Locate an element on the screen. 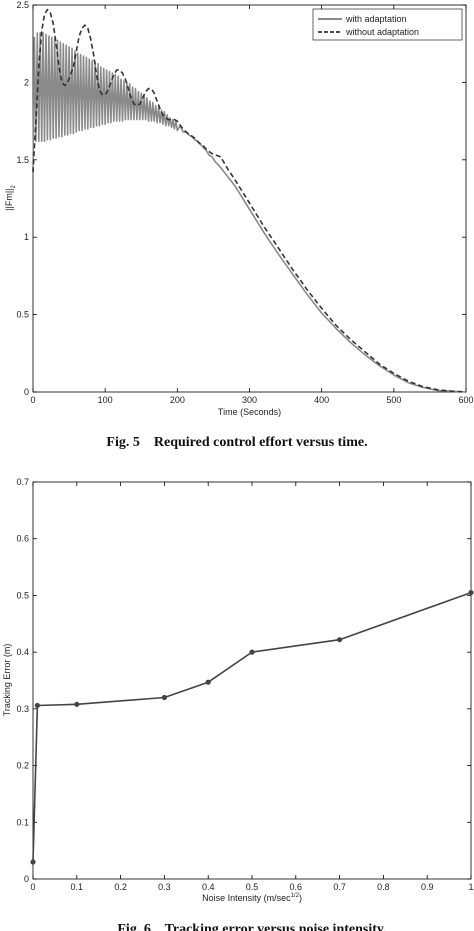  x-tick-label: 0.3 is located at coordinates (164, 887).